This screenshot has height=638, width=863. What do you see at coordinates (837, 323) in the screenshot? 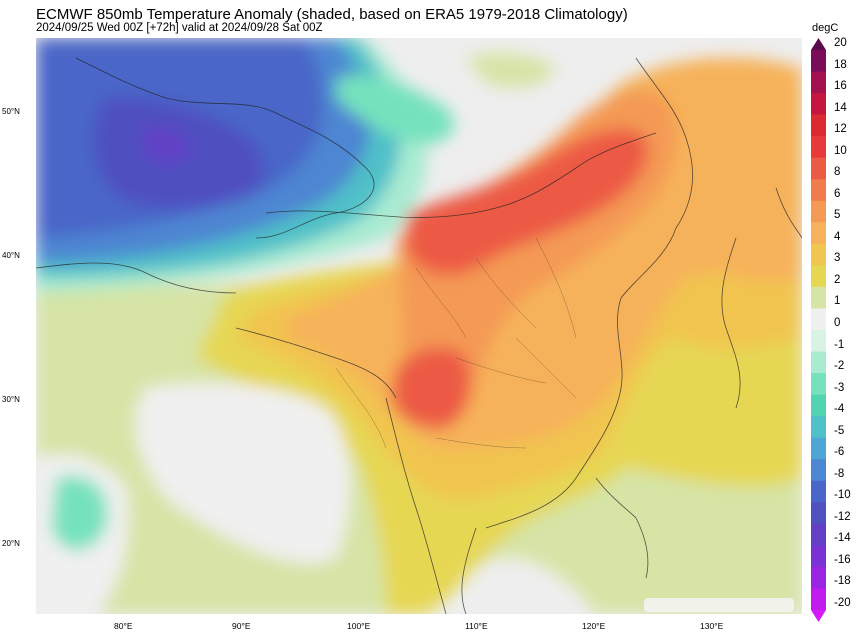
I see `colorbar-label: 0` at bounding box center [837, 323].